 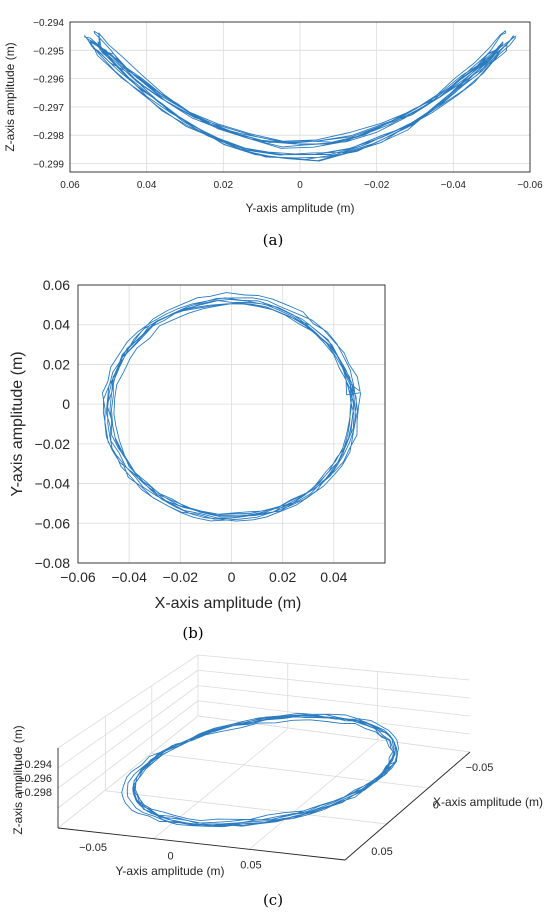 What do you see at coordinates (56, 364) in the screenshot?
I see `panel-b-y-tick-label: 0.02` at bounding box center [56, 364].